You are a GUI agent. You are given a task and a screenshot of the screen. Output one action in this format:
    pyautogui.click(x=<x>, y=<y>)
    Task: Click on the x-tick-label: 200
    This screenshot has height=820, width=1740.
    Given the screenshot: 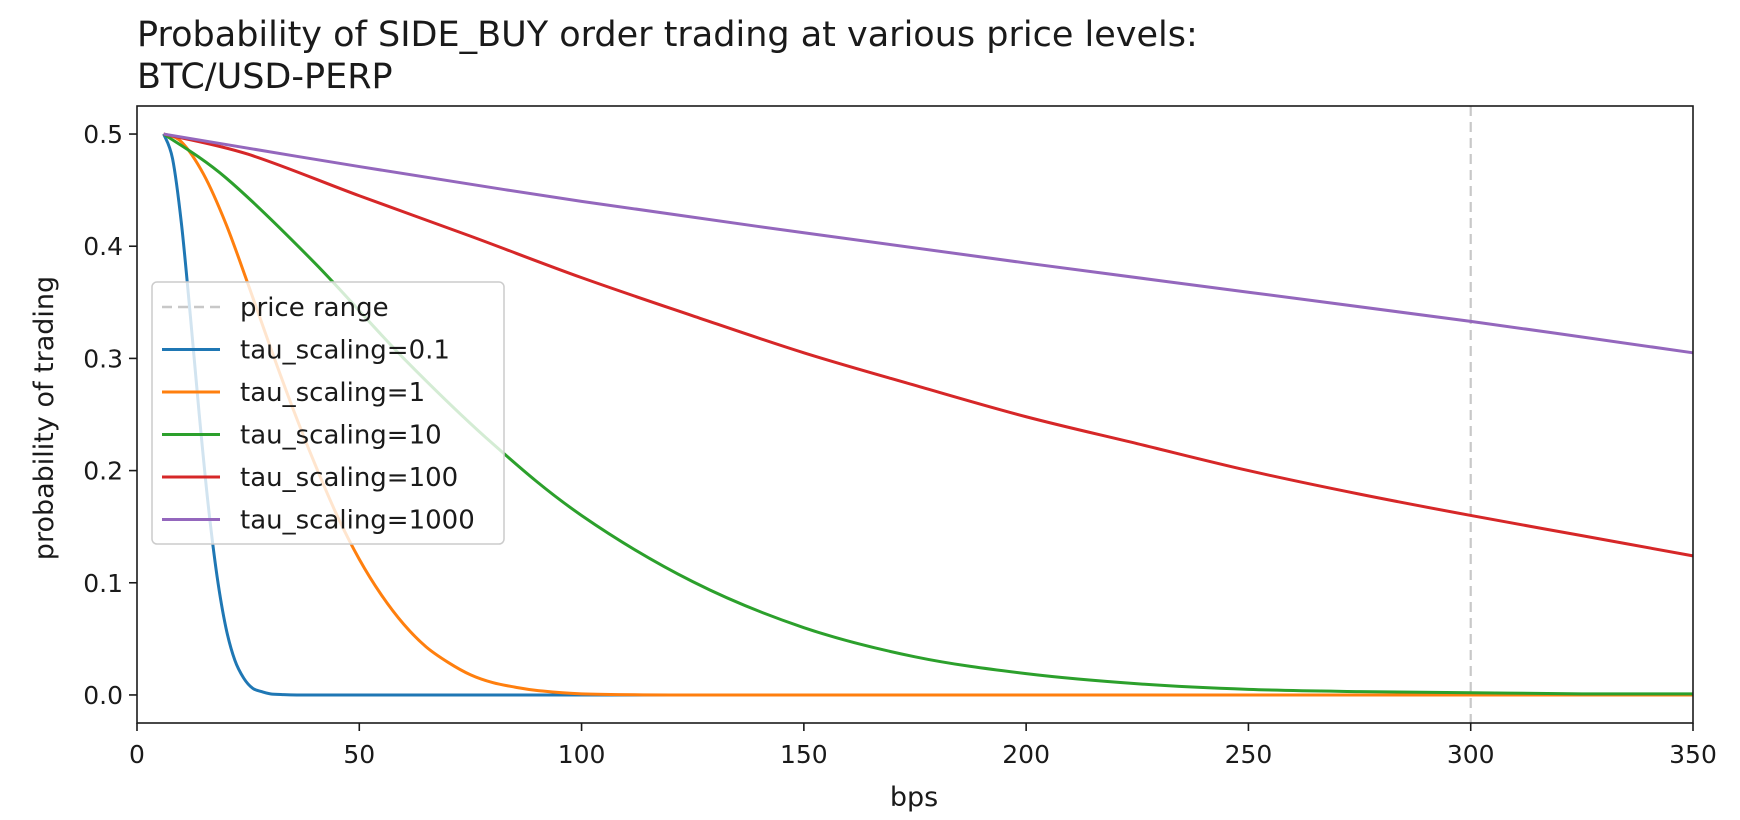 What is the action you would take?
    pyautogui.click(x=1026, y=754)
    